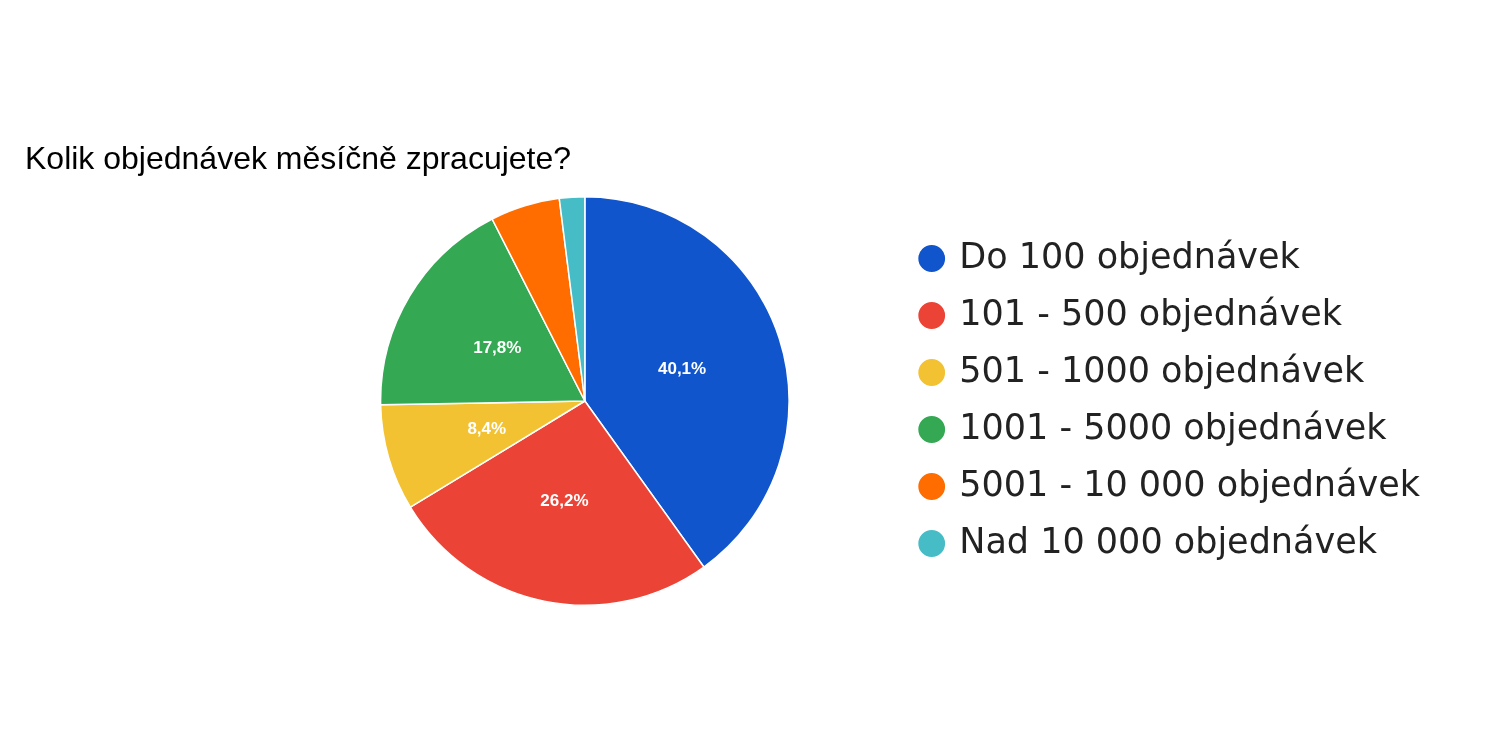 The height and width of the screenshot is (750, 1500). Describe the element at coordinates (487, 429) in the screenshot. I see `data-label: 8,4%` at that location.